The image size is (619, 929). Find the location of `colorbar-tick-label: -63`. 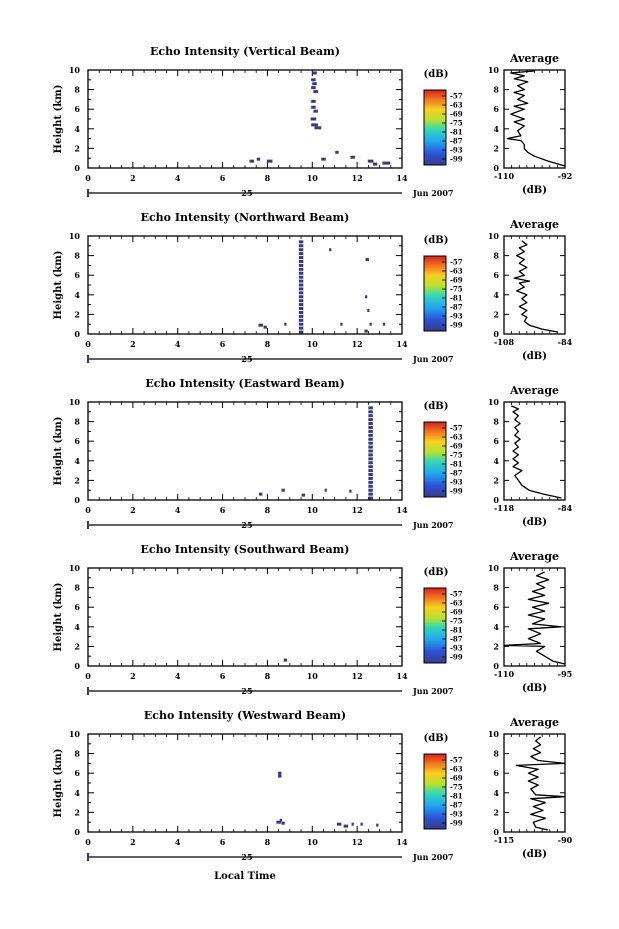

colorbar-tick-label: -63 is located at coordinates (456, 437).